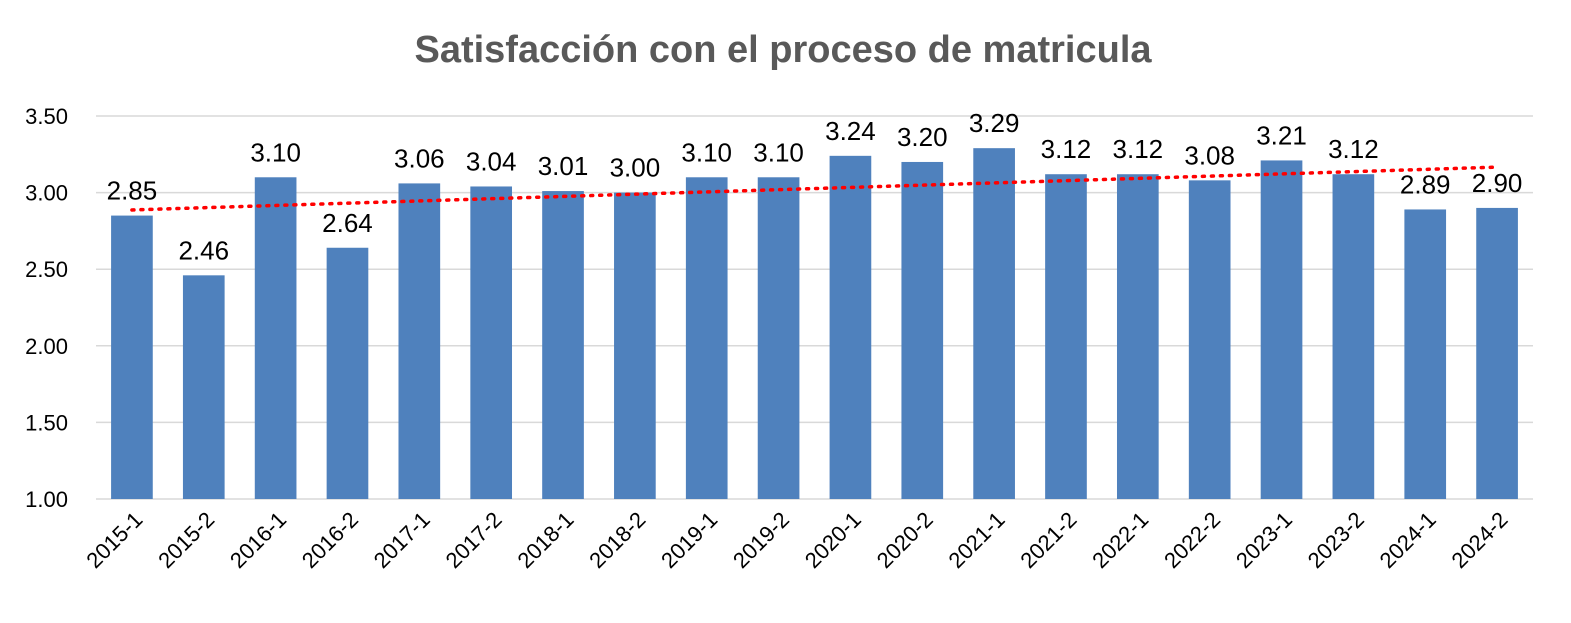 Image resolution: width=1571 pixels, height=623 pixels. I want to click on x-tick-label: 2024-2, so click(1479, 540).